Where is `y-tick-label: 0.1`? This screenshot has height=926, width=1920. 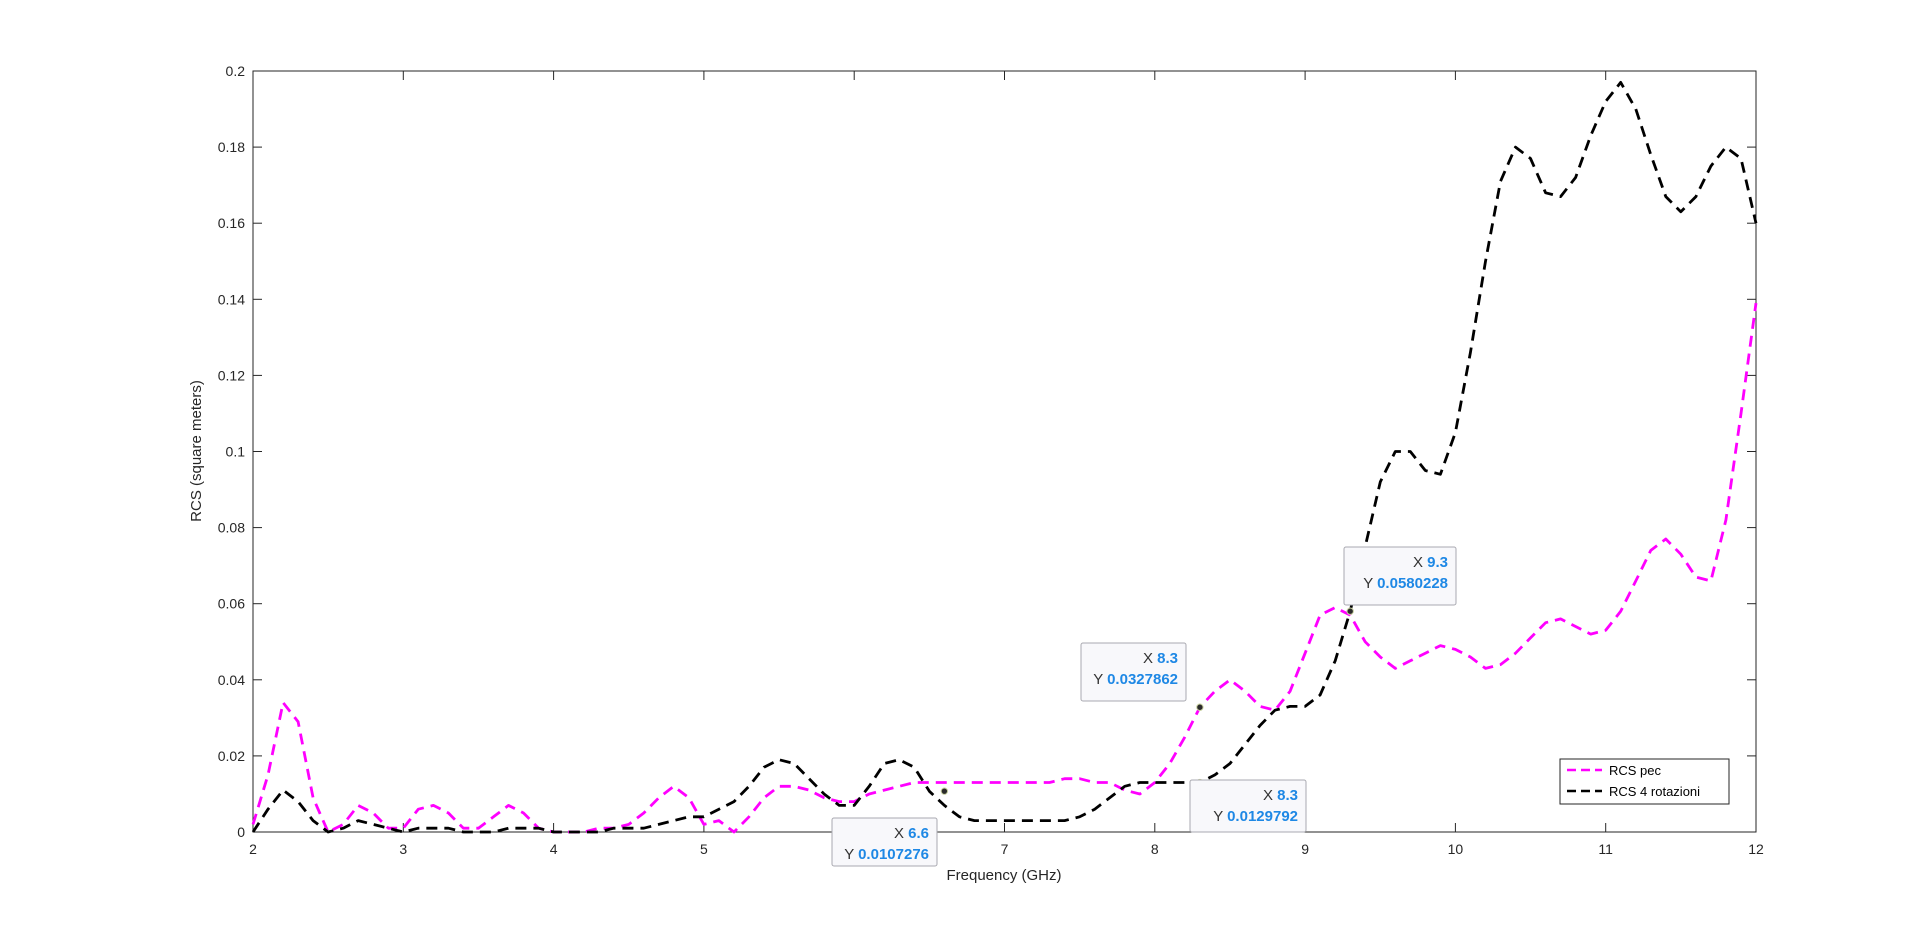 y-tick-label: 0.1 is located at coordinates (236, 452).